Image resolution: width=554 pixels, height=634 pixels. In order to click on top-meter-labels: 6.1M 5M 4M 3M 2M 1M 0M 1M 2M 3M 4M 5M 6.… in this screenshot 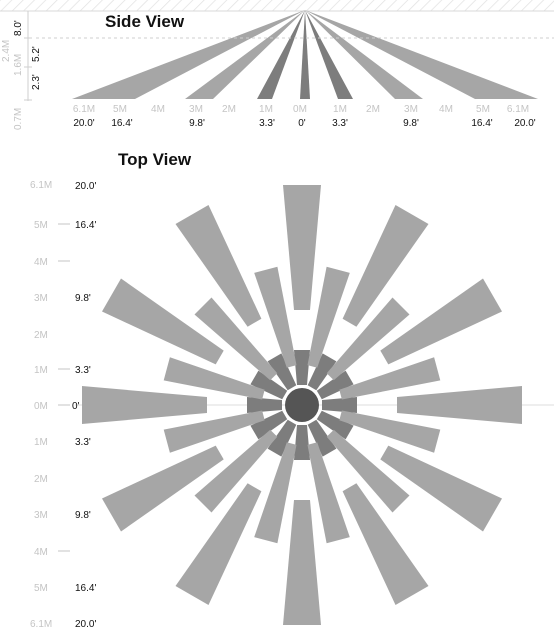, I will do `click(41, 405)`.